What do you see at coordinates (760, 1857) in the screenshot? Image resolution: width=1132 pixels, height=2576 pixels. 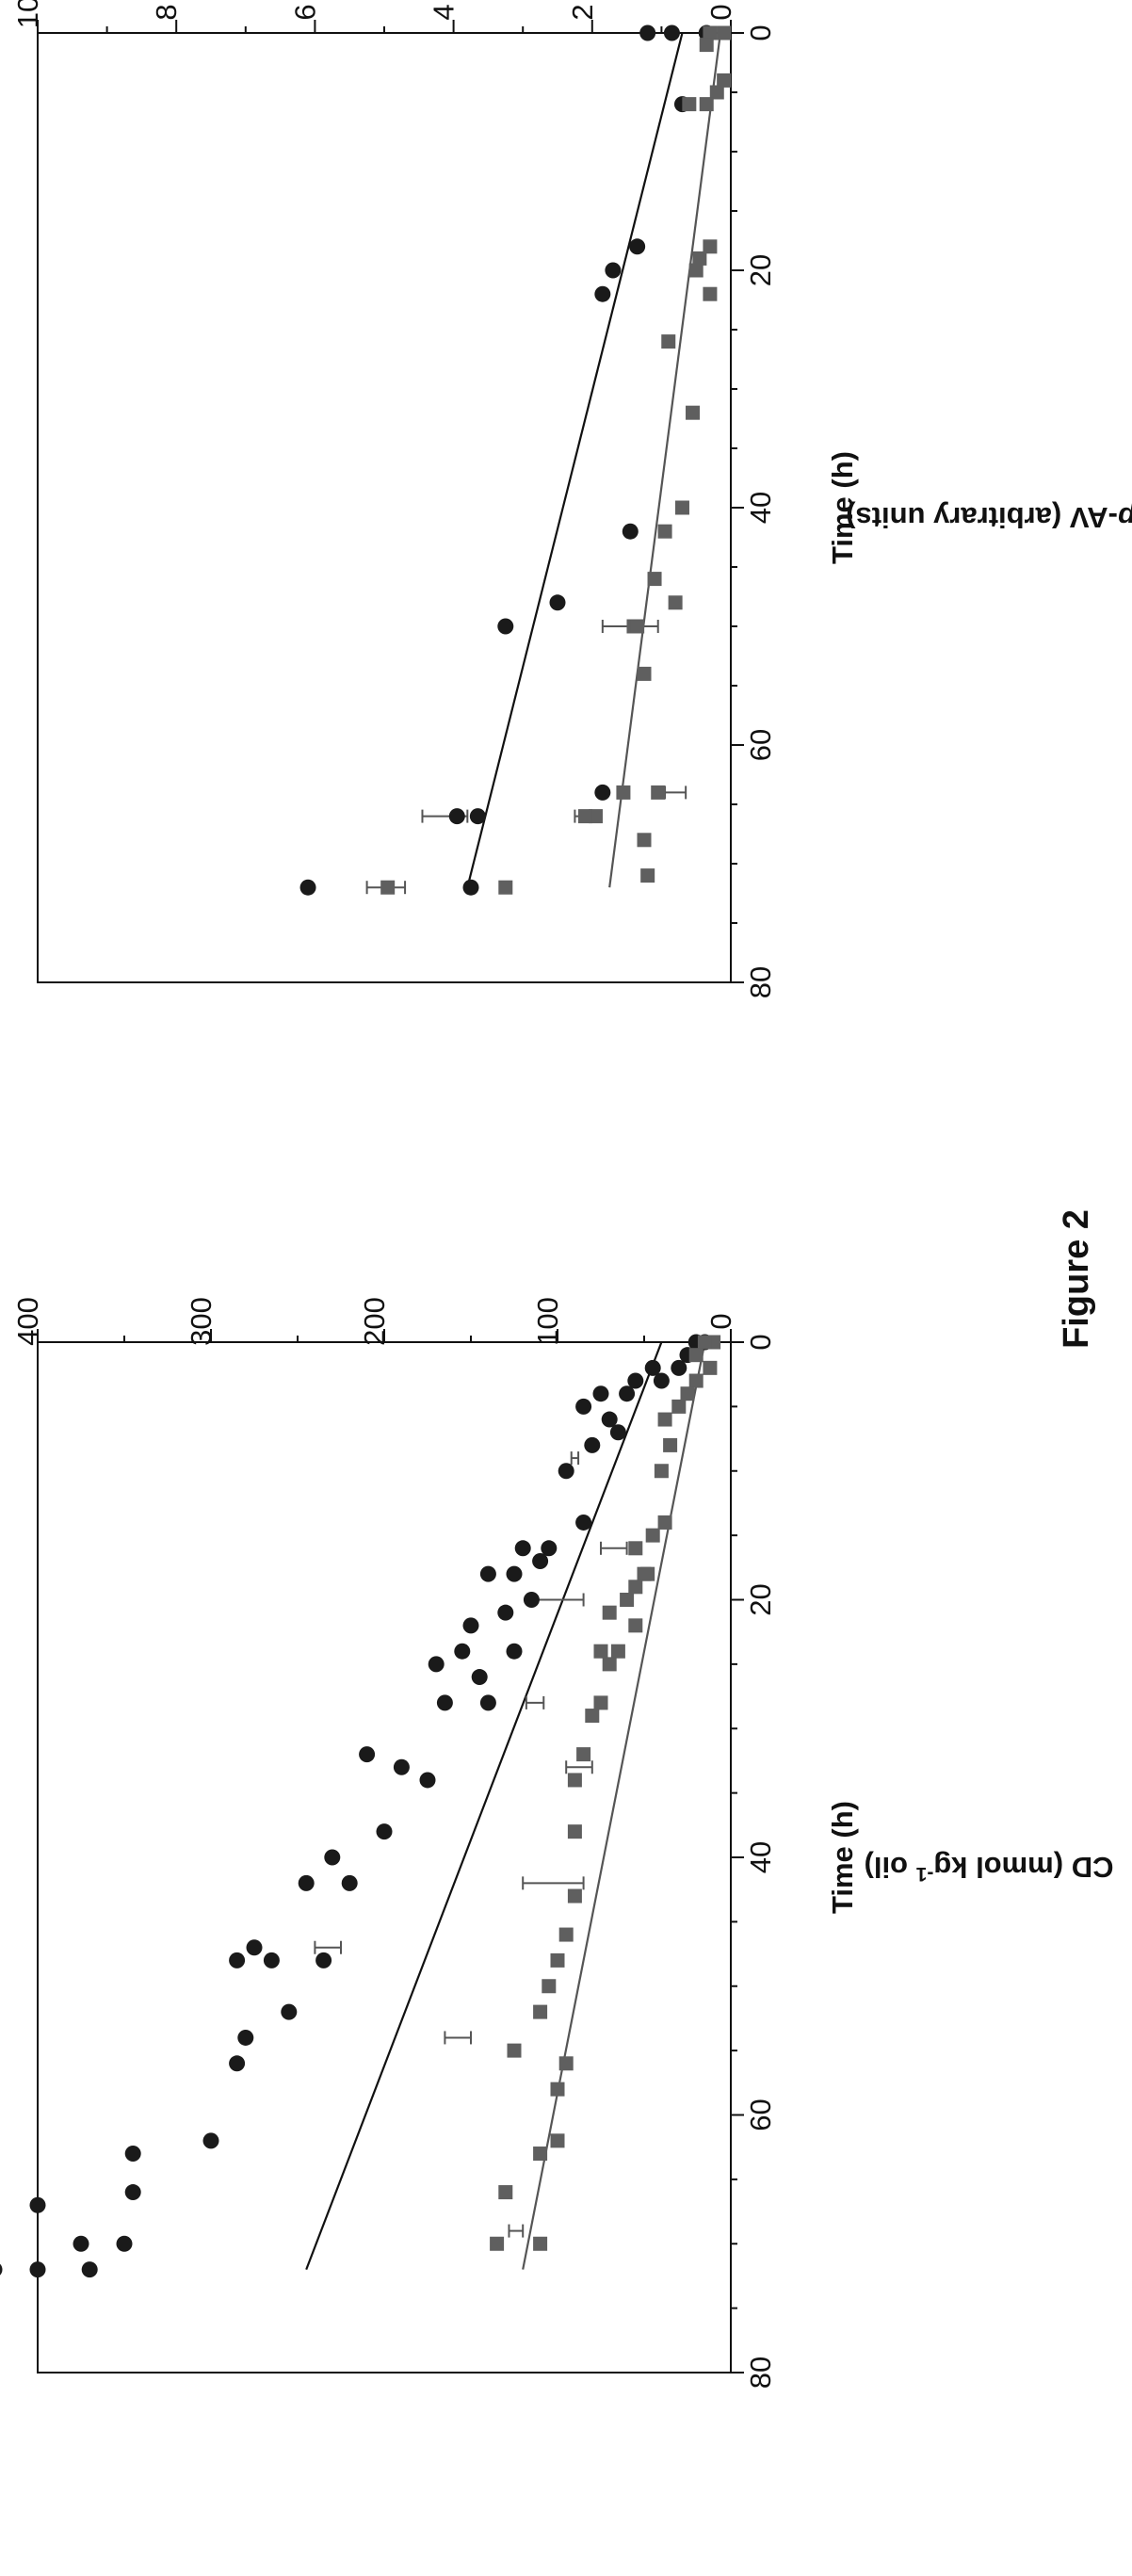 I see `cd-x-tick-label: 40` at bounding box center [760, 1857].